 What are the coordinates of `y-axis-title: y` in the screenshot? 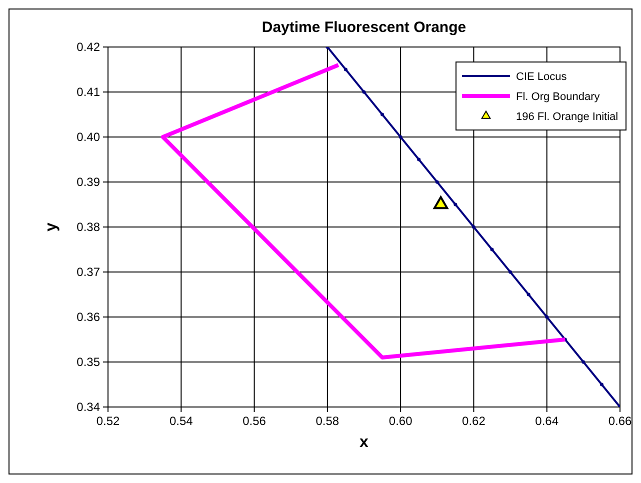 It's located at (51, 227).